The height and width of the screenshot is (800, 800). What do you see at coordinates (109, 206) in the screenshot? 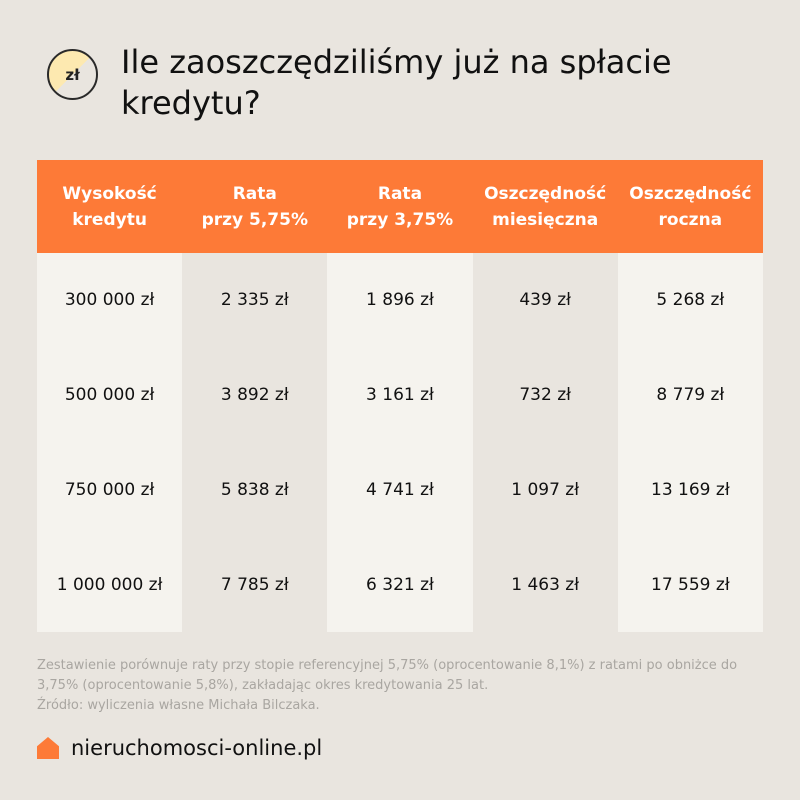
I see `column-header: Wysokość kredytu` at bounding box center [109, 206].